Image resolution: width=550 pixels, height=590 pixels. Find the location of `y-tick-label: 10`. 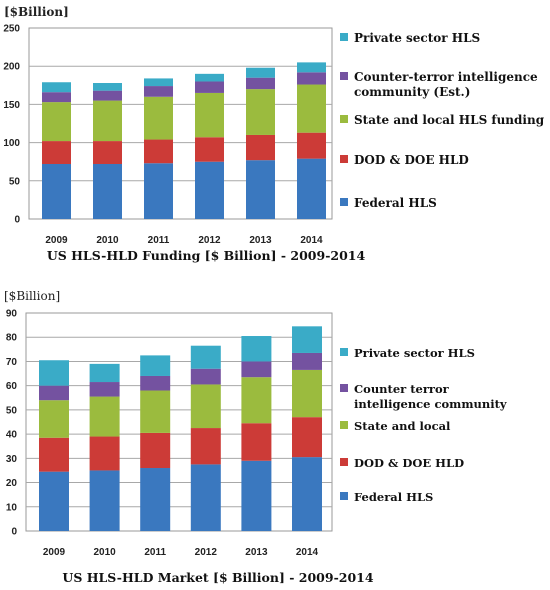

y-tick-label: 10 is located at coordinates (12, 507).